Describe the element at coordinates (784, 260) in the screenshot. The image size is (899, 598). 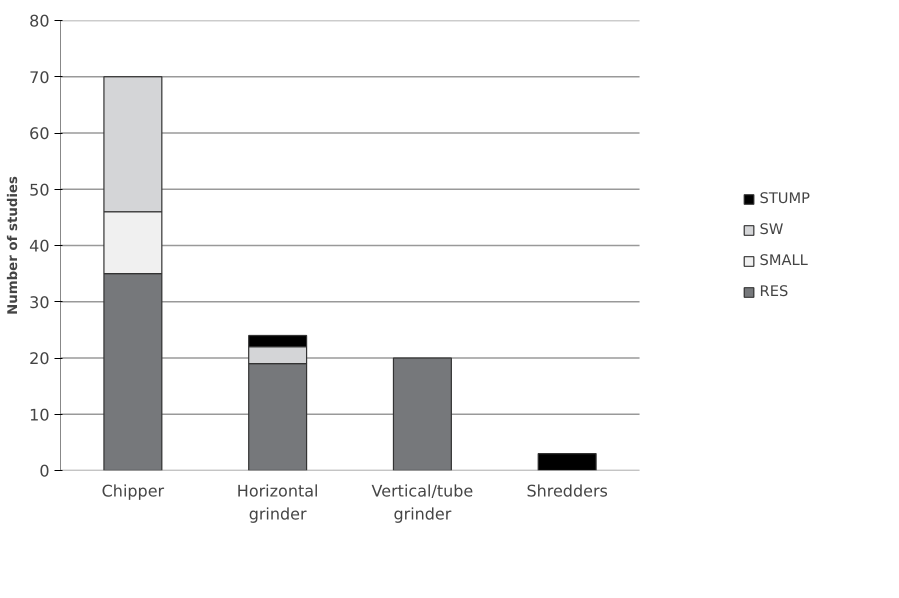
I see `legend-label: SMALL` at that location.